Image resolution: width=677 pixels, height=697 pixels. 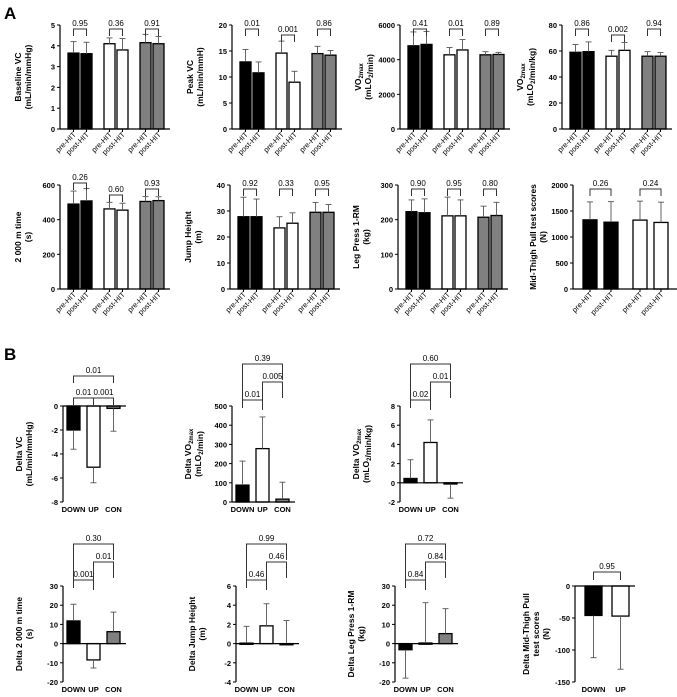 I want to click on tspan: Mid-Thigh Pull test scores, so click(x=533, y=237).